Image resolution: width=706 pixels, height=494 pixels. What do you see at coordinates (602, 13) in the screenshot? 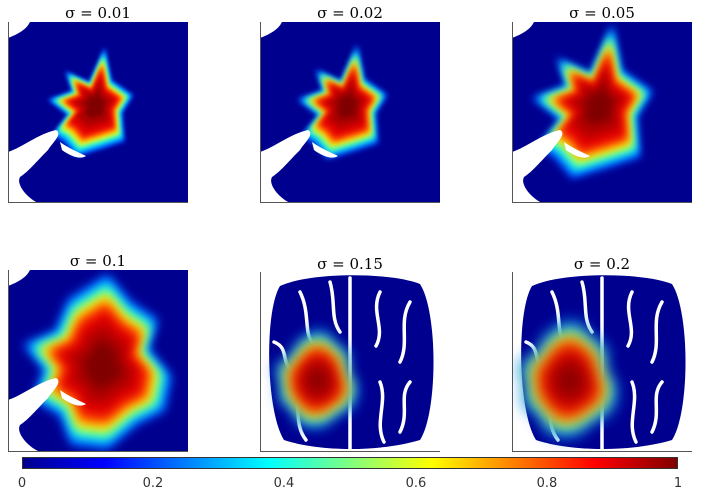
I see `panel-title-3: σ = 0.05` at bounding box center [602, 13].